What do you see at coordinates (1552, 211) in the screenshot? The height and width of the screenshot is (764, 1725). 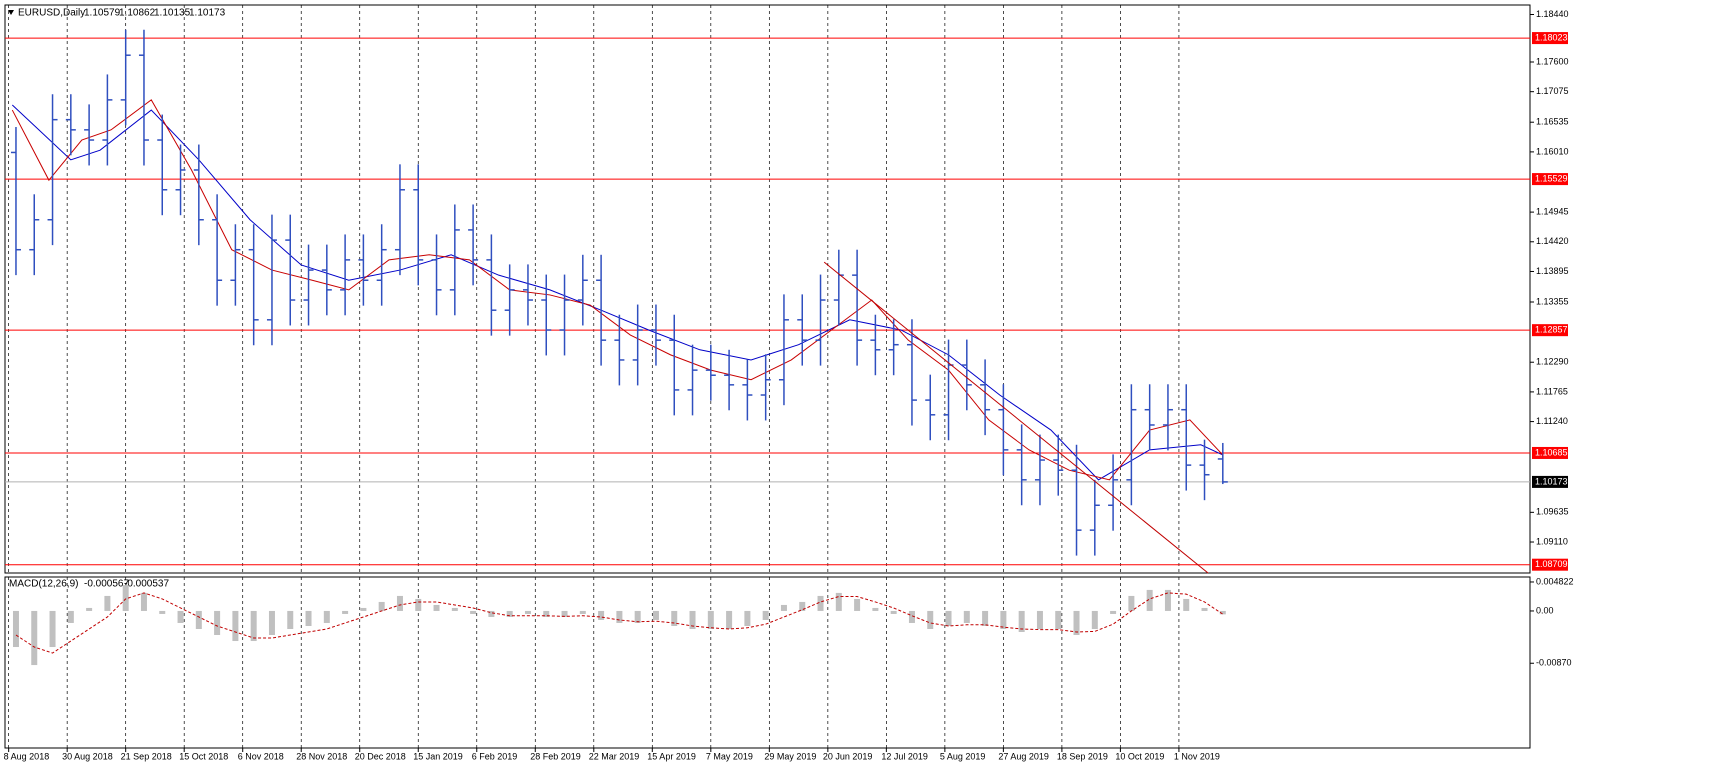 I see `y-tick-label: 1.14945` at bounding box center [1552, 211].